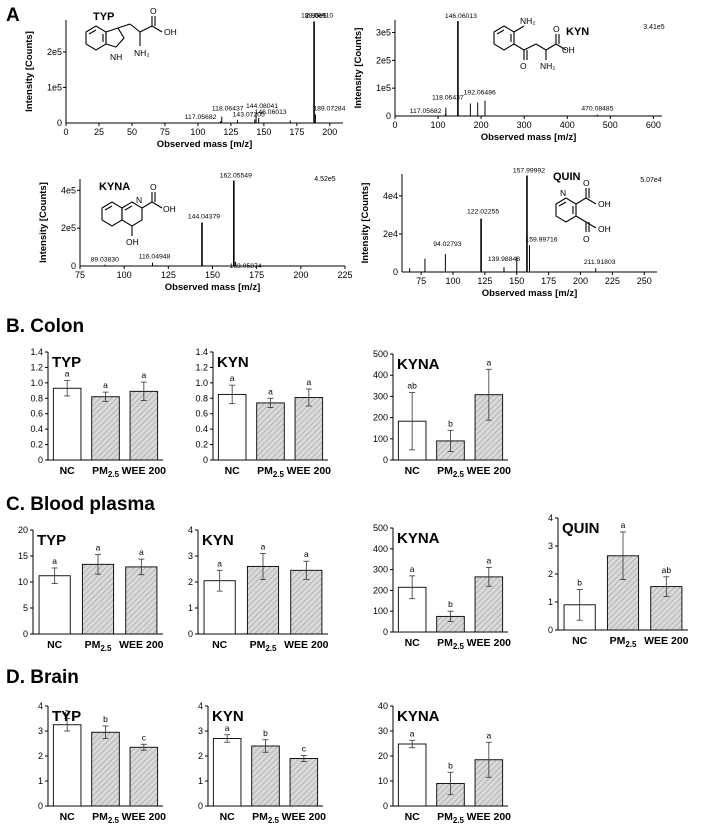 The image size is (704, 828). What do you see at coordinates (201, 352) in the screenshot?
I see `y-tick-label: 1.4` at bounding box center [201, 352].